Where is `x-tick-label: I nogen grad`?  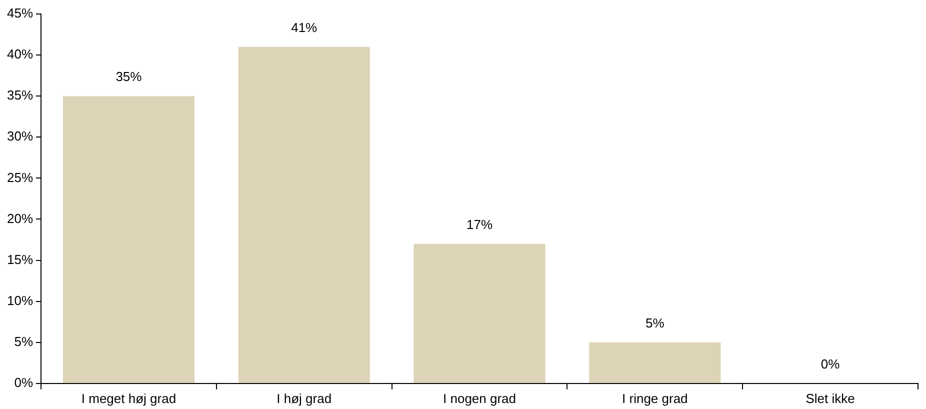
x-tick-label: I nogen grad is located at coordinates (479, 398).